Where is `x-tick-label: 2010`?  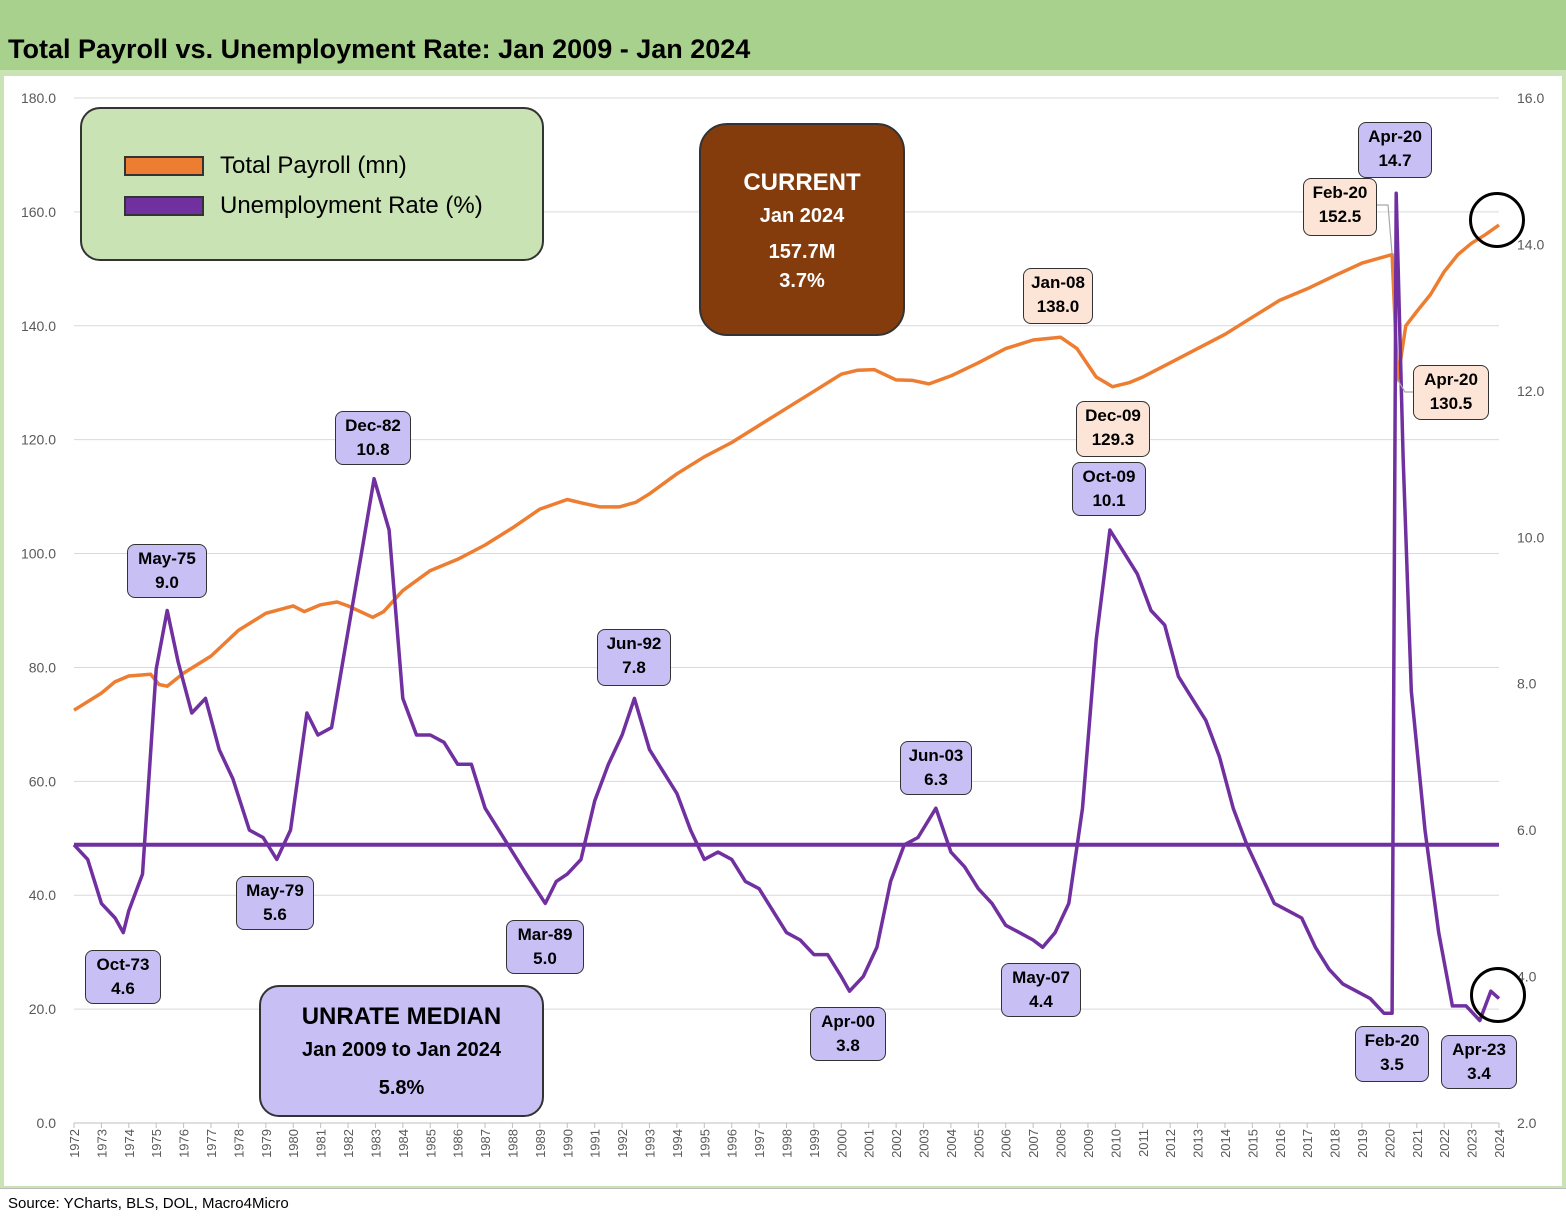
x-tick-label: 2010 is located at coordinates (1115, 1143).